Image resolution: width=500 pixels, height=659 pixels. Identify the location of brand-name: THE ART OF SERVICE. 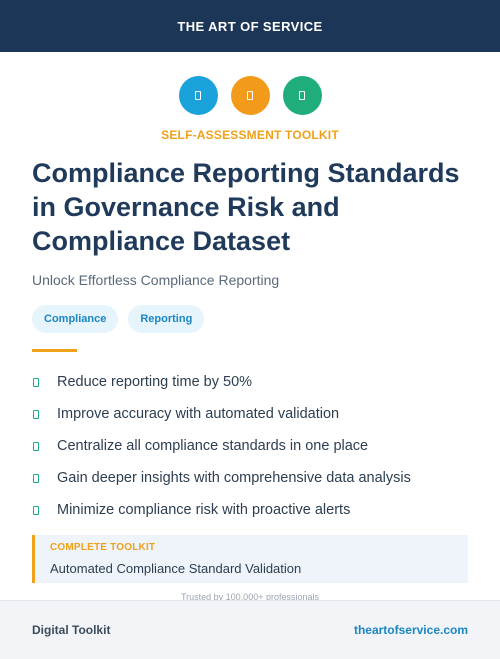
(250, 26).